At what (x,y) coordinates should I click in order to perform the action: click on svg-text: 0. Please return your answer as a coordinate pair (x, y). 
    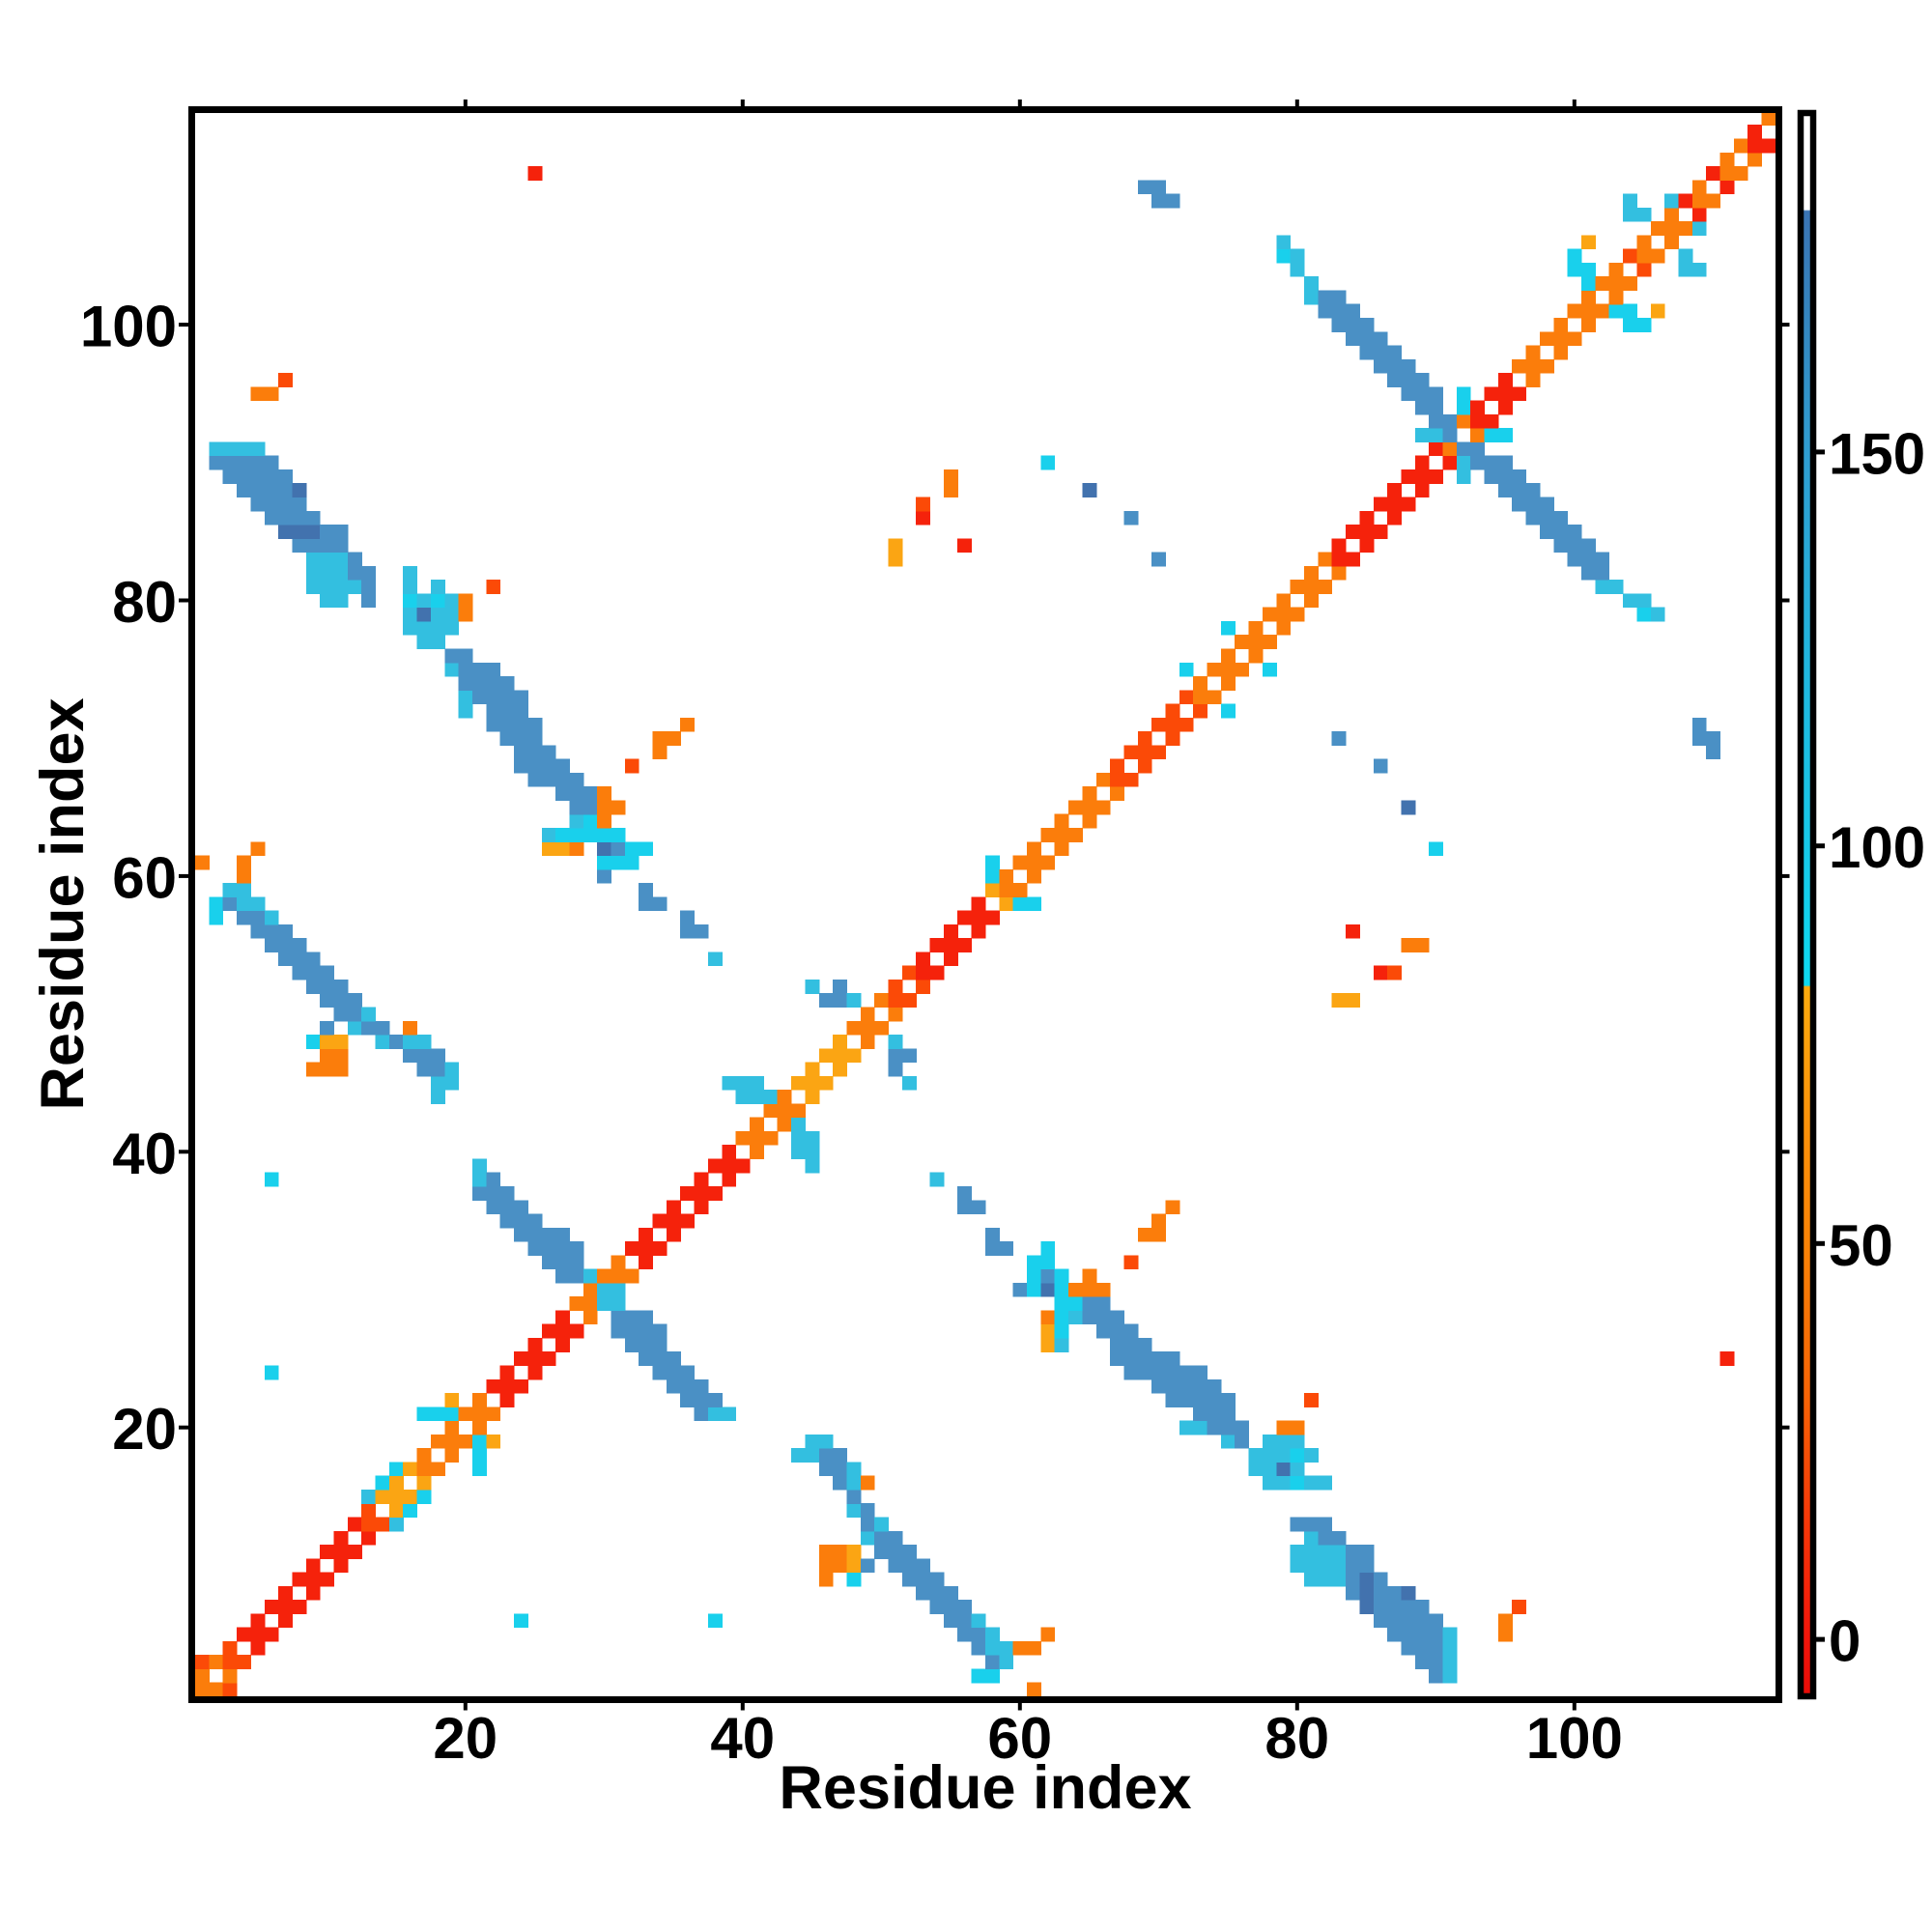
    Looking at the image, I should click on (1845, 1641).